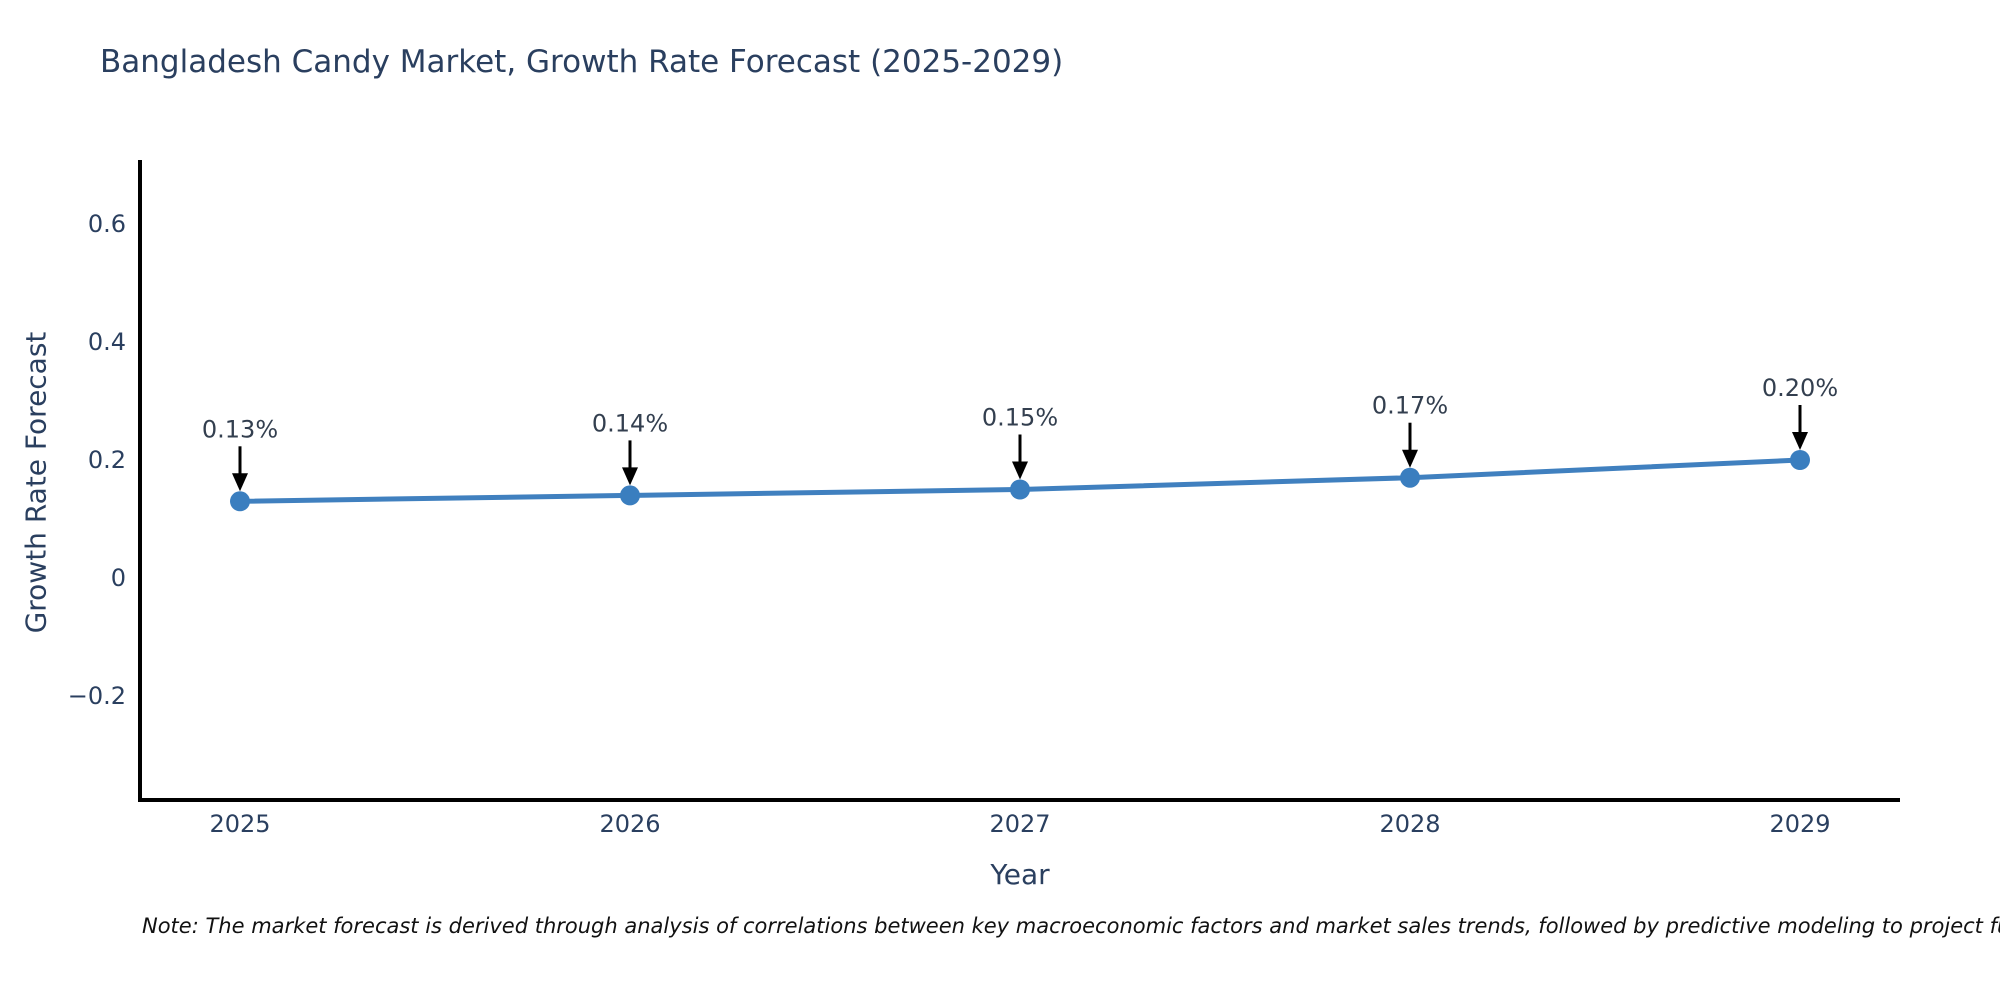 This screenshot has width=2000, height=1000. I want to click on annotation-label: 0.17%, so click(1410, 406).